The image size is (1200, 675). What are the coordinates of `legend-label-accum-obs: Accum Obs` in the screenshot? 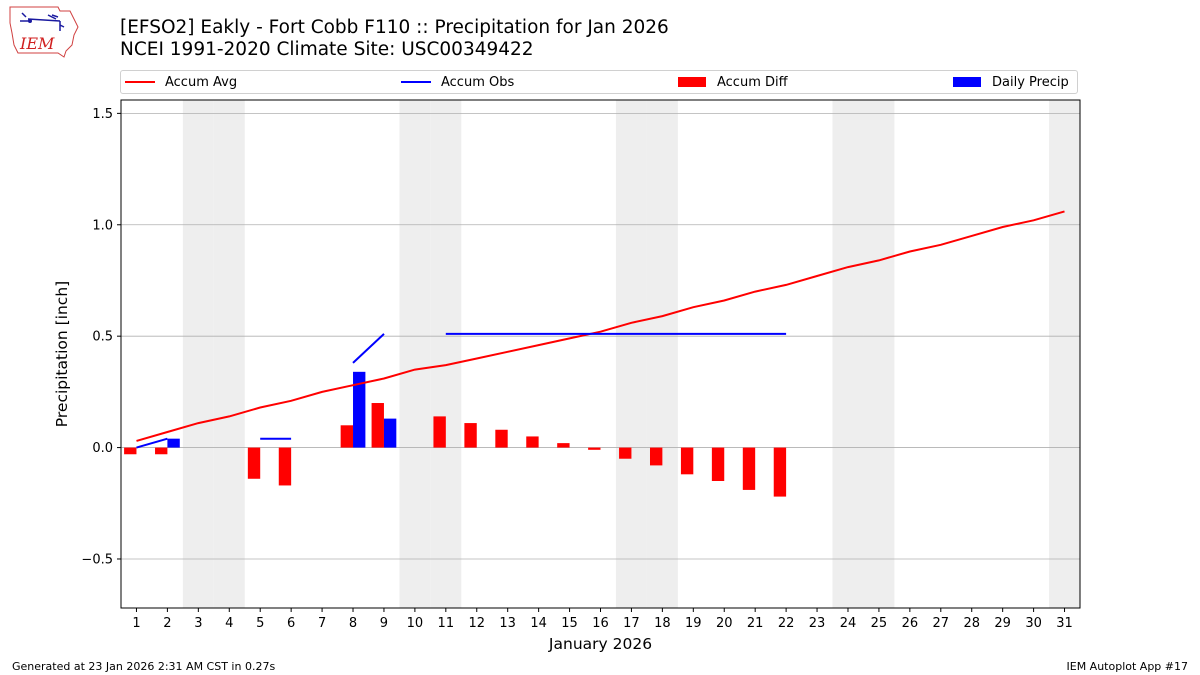 It's located at (478, 82).